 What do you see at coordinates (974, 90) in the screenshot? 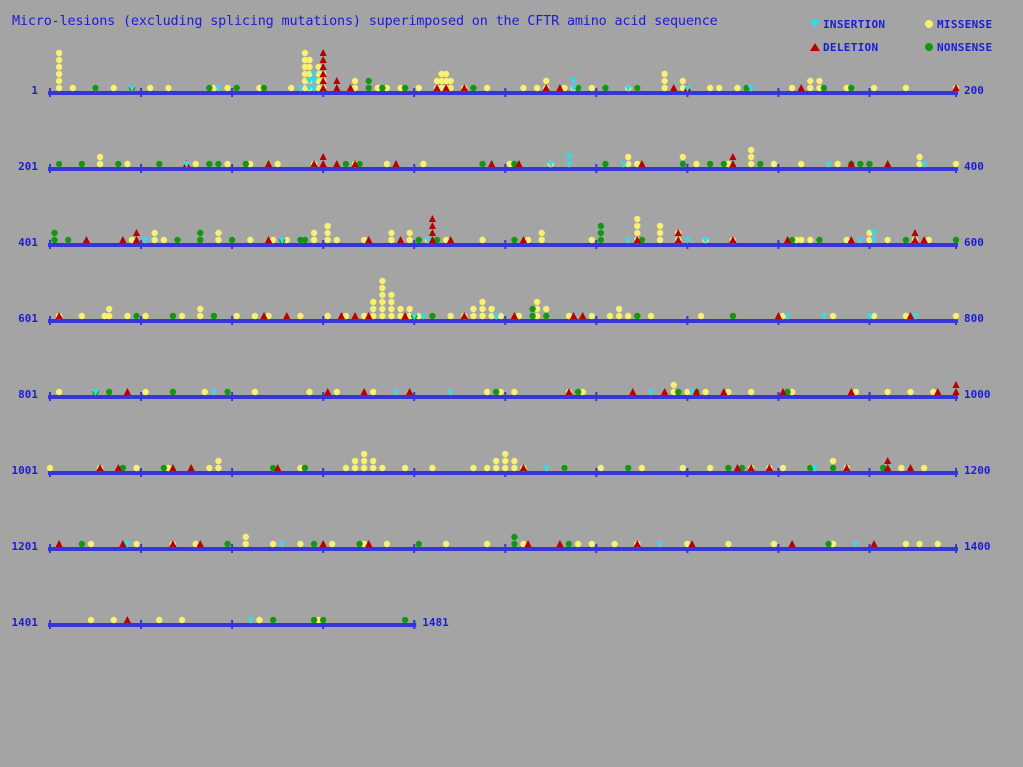
I see `row-end-label: 200` at bounding box center [974, 90].